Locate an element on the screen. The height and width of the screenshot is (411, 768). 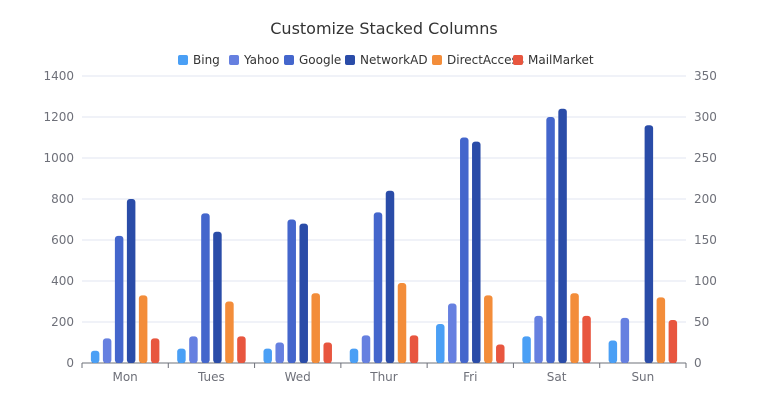
bar-directaccess-thur is located at coordinates (402, 323).